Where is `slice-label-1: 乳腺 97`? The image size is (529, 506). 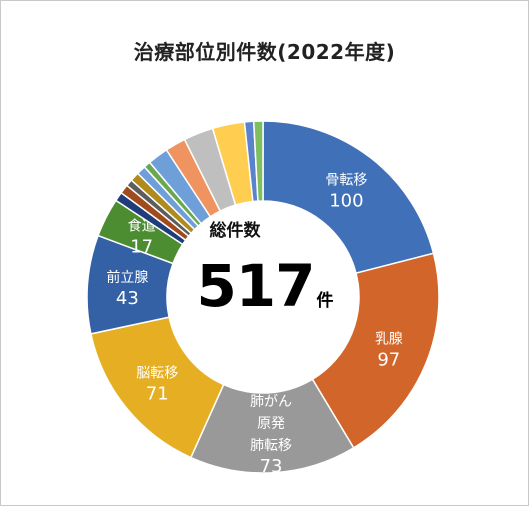 slice-label-1: 乳腺 97 is located at coordinates (389, 351).